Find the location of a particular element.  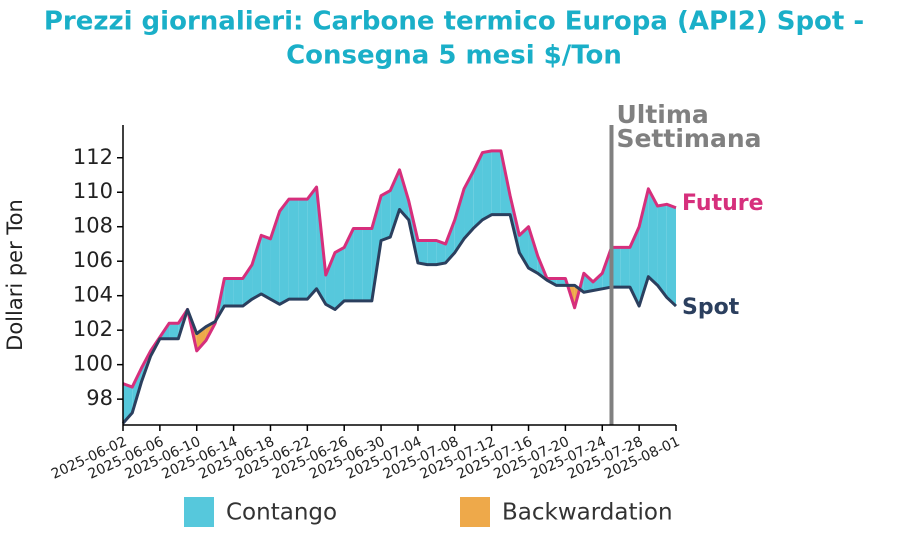

legend-label: Contango is located at coordinates (281, 513).